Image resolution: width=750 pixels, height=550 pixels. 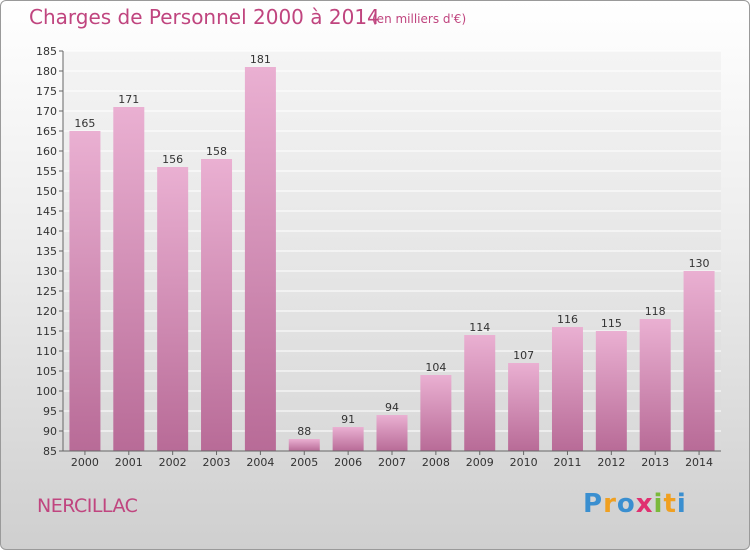 What do you see at coordinates (85, 462) in the screenshot?
I see `x-tick-label: 2000` at bounding box center [85, 462].